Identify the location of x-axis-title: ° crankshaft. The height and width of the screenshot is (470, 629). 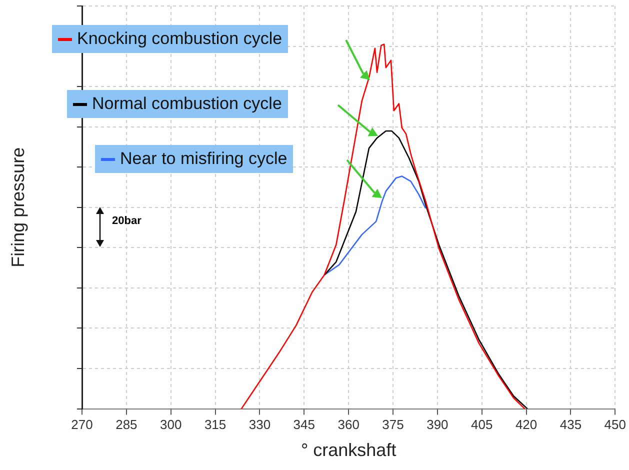
(348, 450).